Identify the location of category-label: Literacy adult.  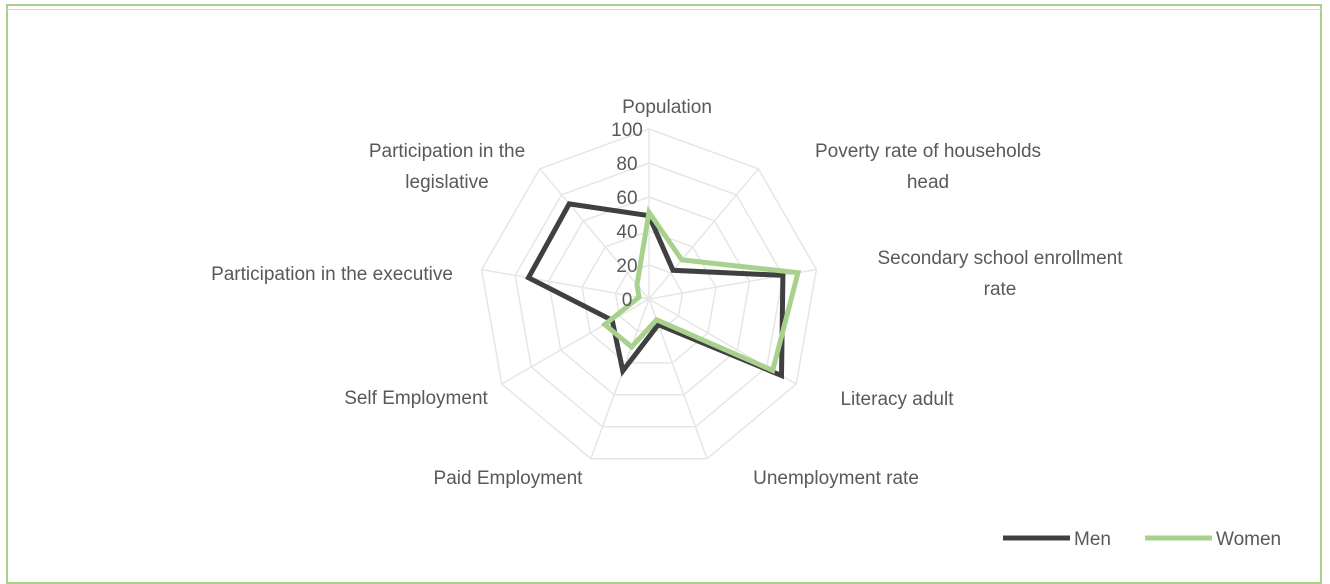
(897, 399).